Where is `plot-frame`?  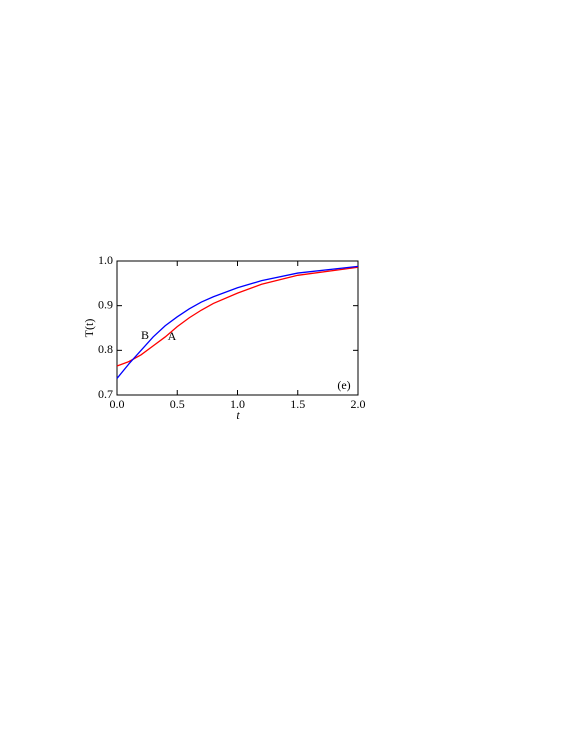 plot-frame is located at coordinates (237, 328).